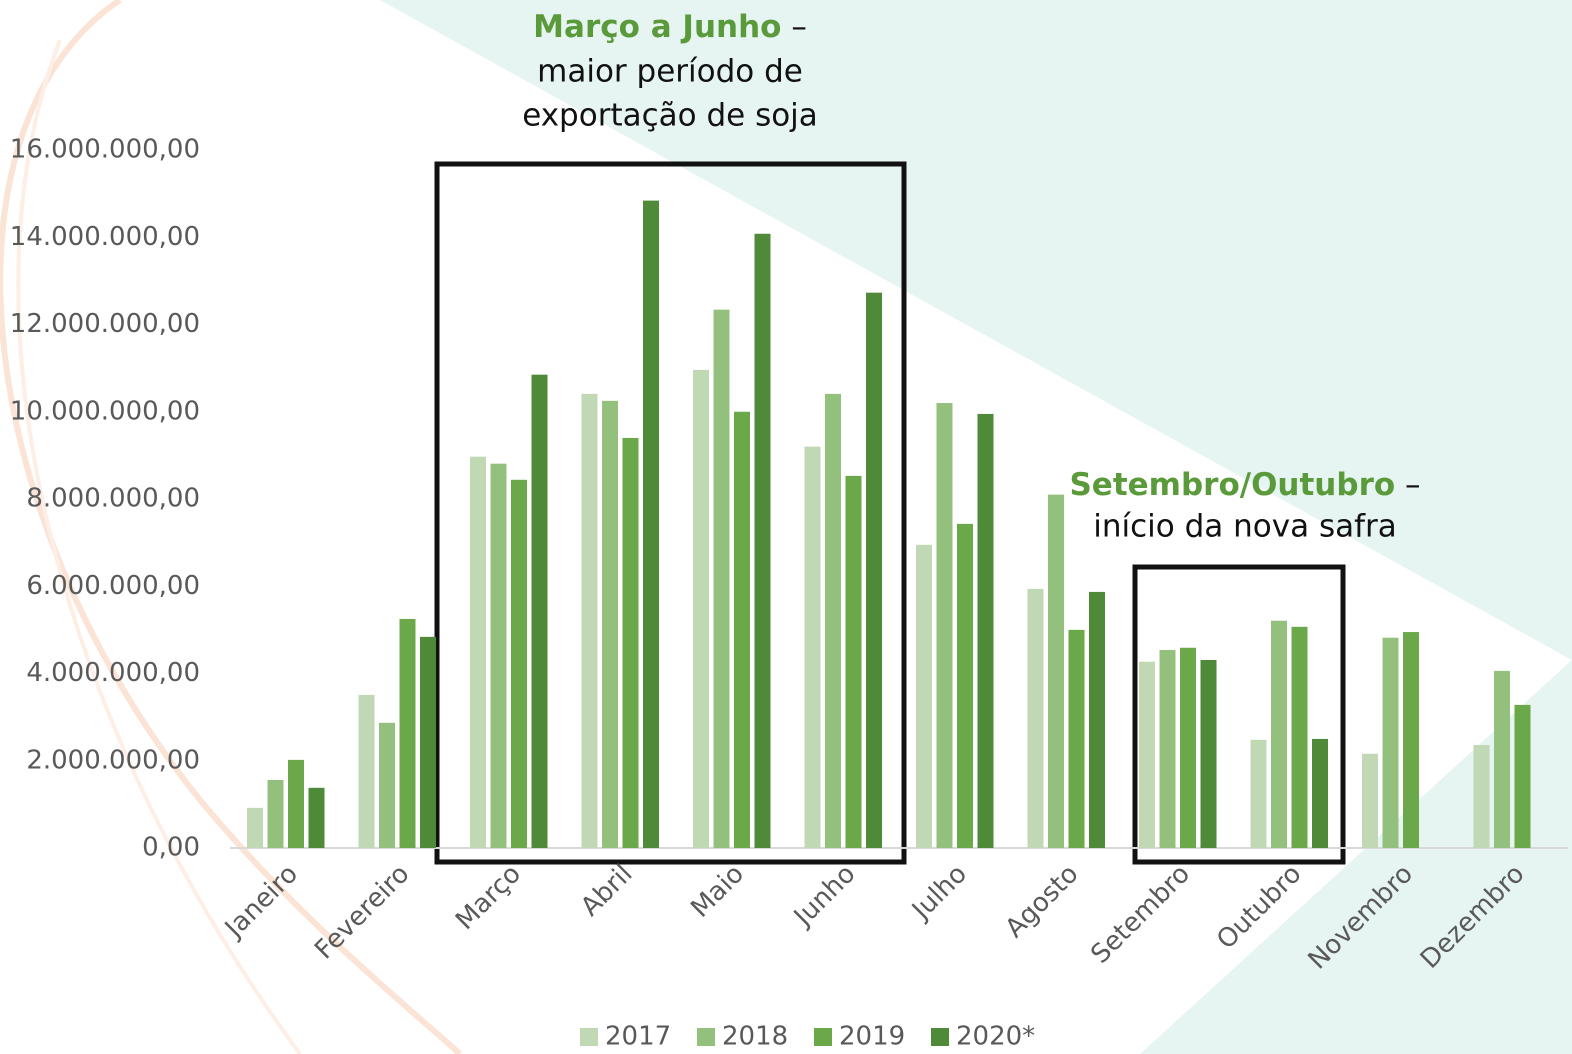 This screenshot has width=1572, height=1054. What do you see at coordinates (755, 1037) in the screenshot?
I see `legend-label: 2018` at bounding box center [755, 1037].